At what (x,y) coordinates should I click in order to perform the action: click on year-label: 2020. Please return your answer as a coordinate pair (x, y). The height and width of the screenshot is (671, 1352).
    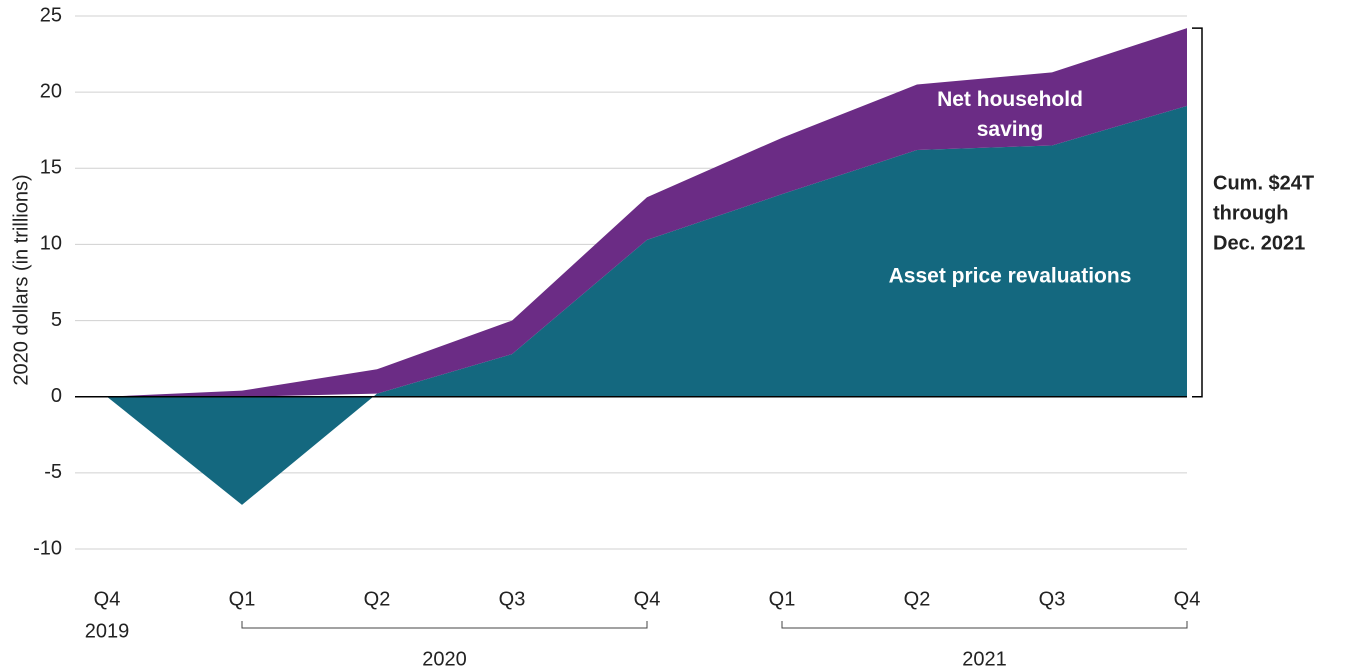
    Looking at the image, I should click on (444, 659).